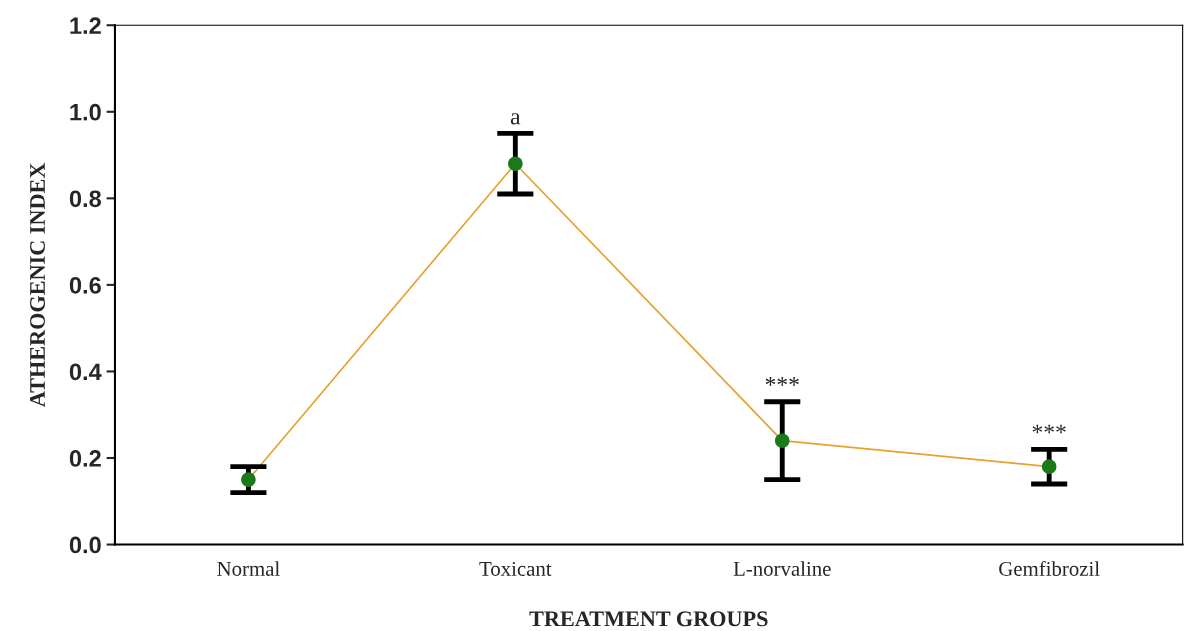 This screenshot has width=1185, height=631. What do you see at coordinates (648, 619) in the screenshot?
I see `x-axis-title: TREATMENT GROUPS` at bounding box center [648, 619].